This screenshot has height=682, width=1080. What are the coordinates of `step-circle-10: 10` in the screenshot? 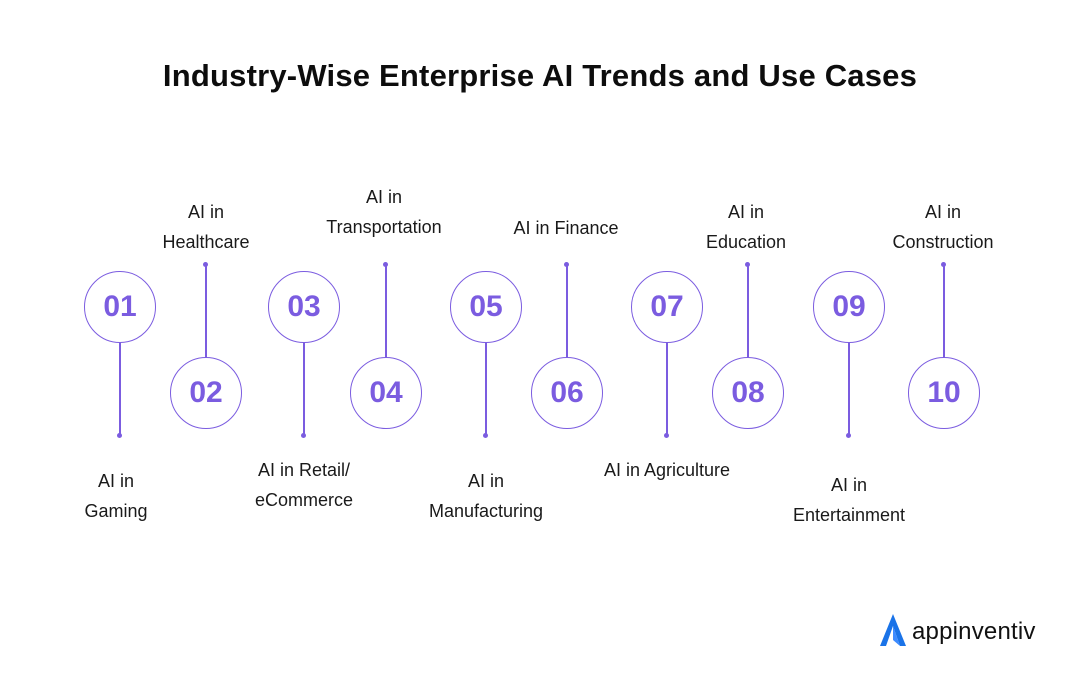 It's located at (944, 393).